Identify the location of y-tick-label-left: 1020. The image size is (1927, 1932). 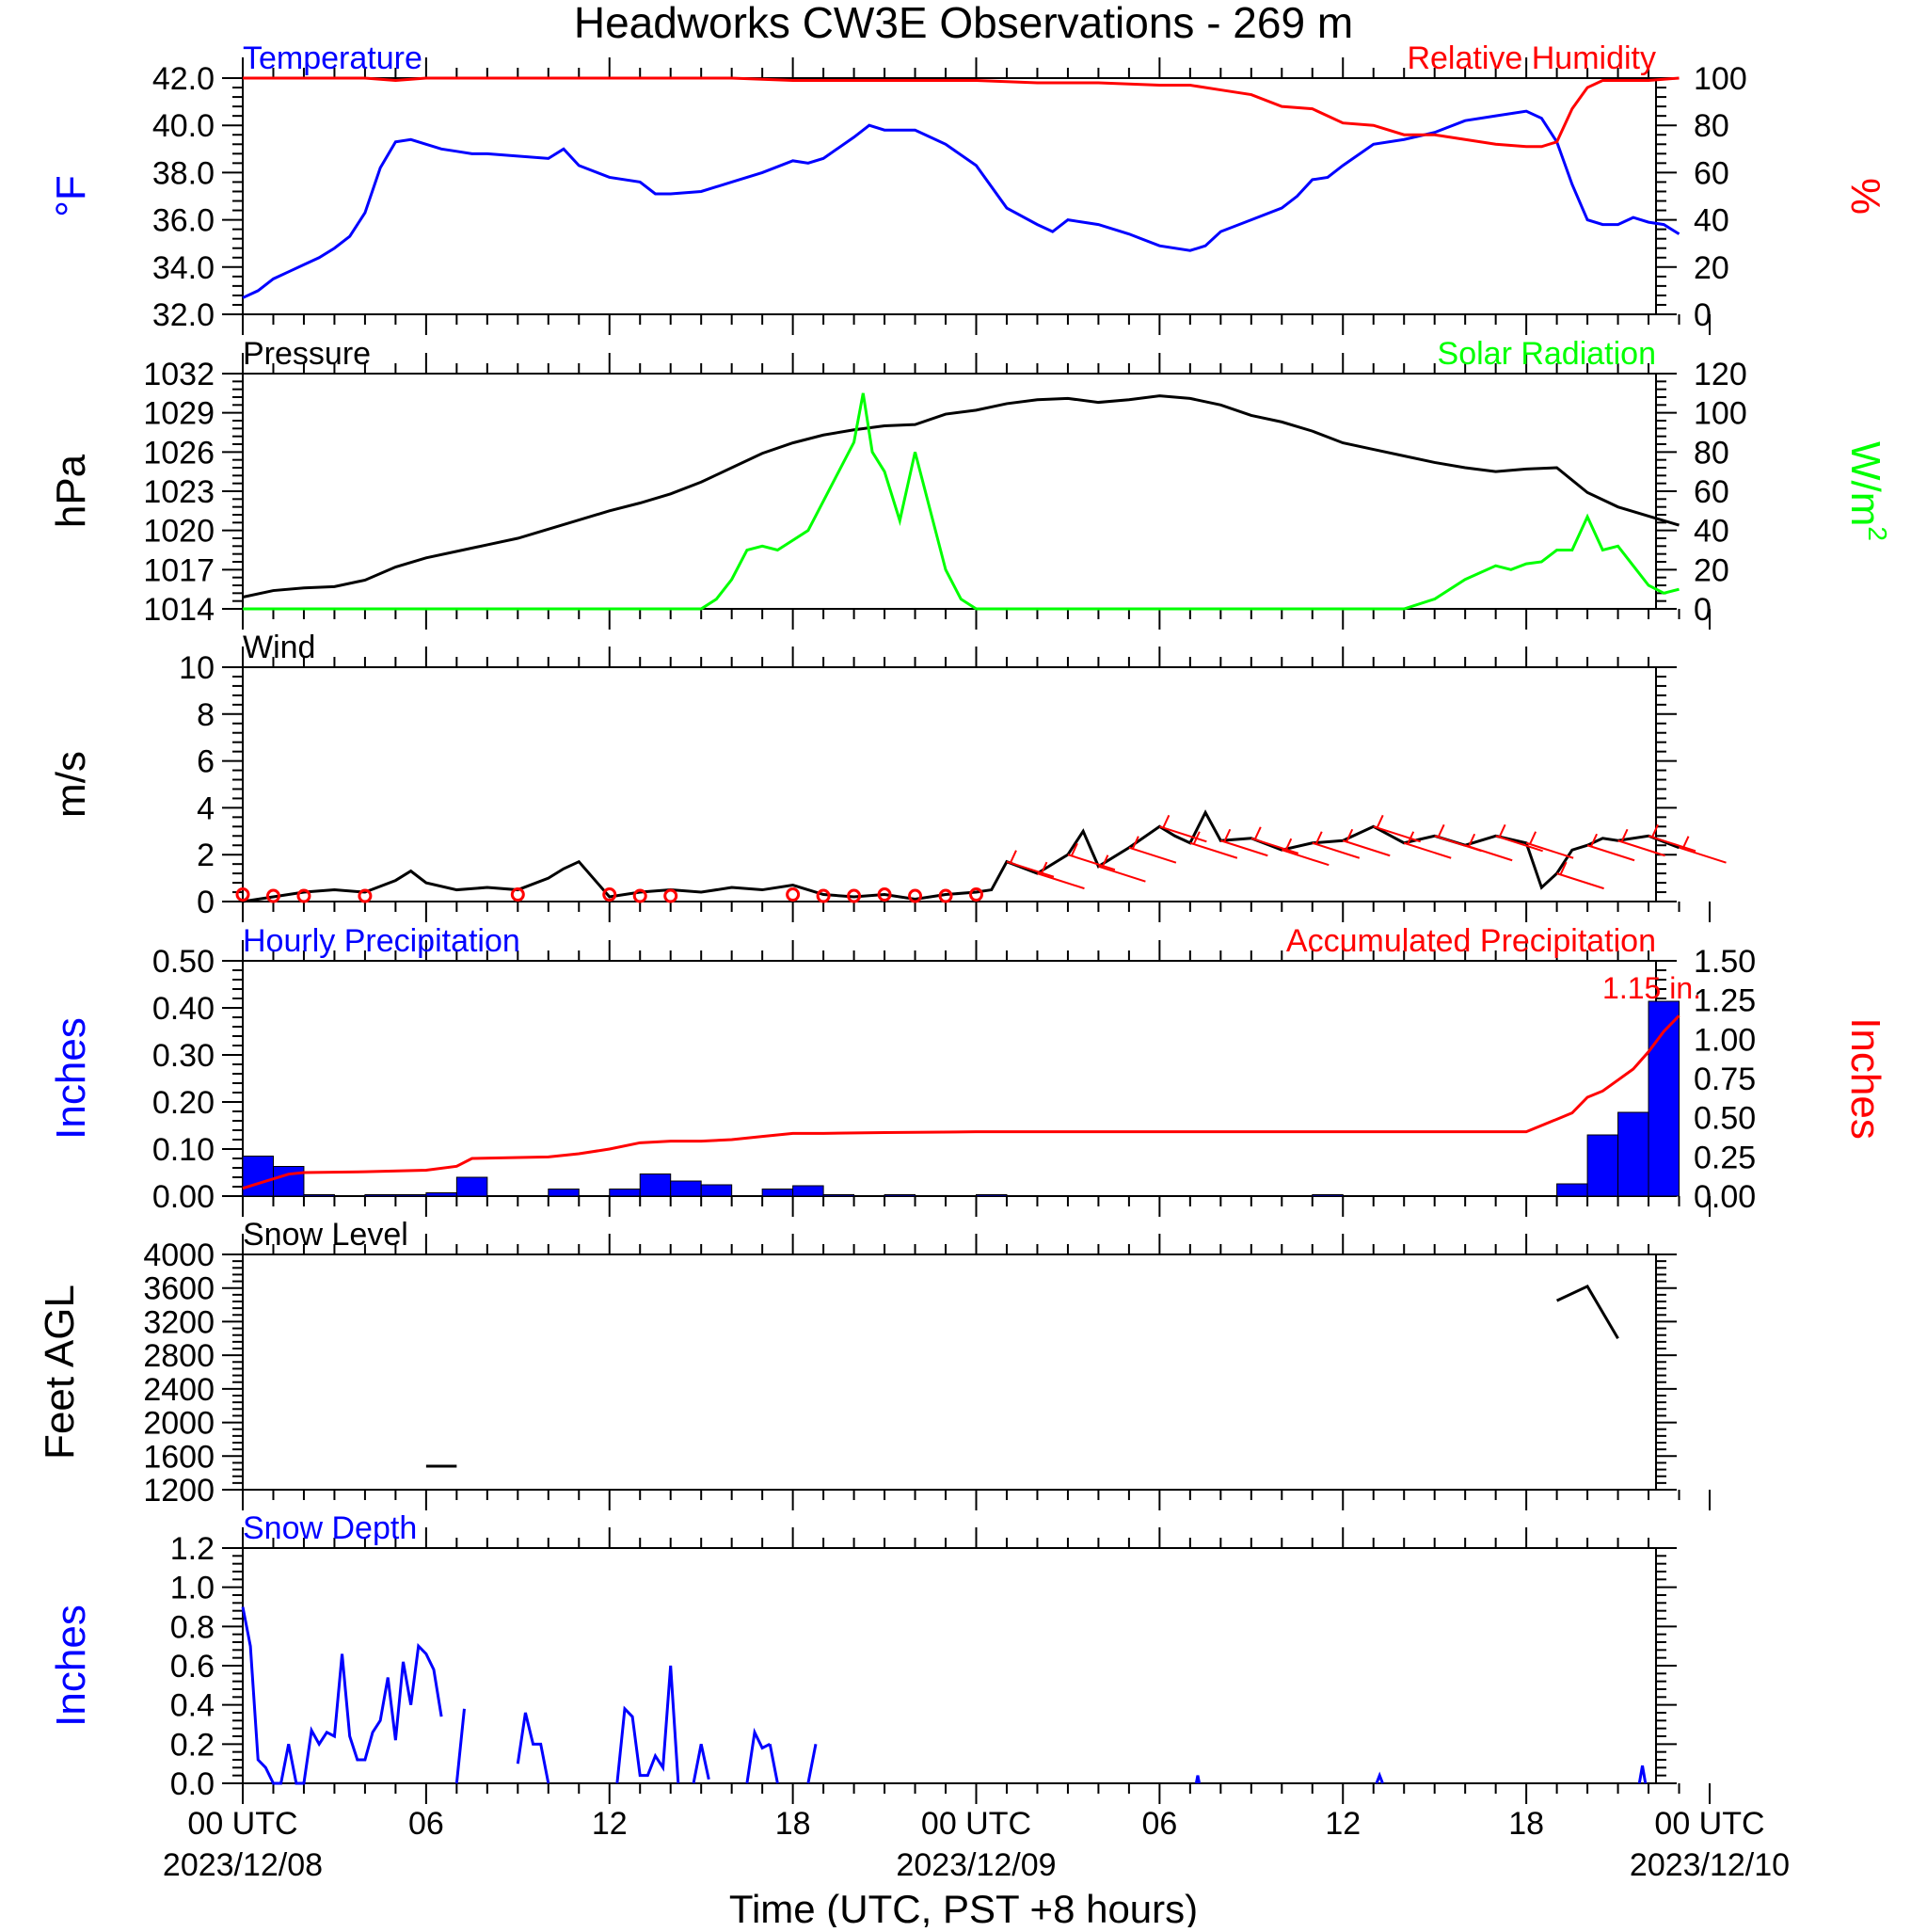
(179, 532).